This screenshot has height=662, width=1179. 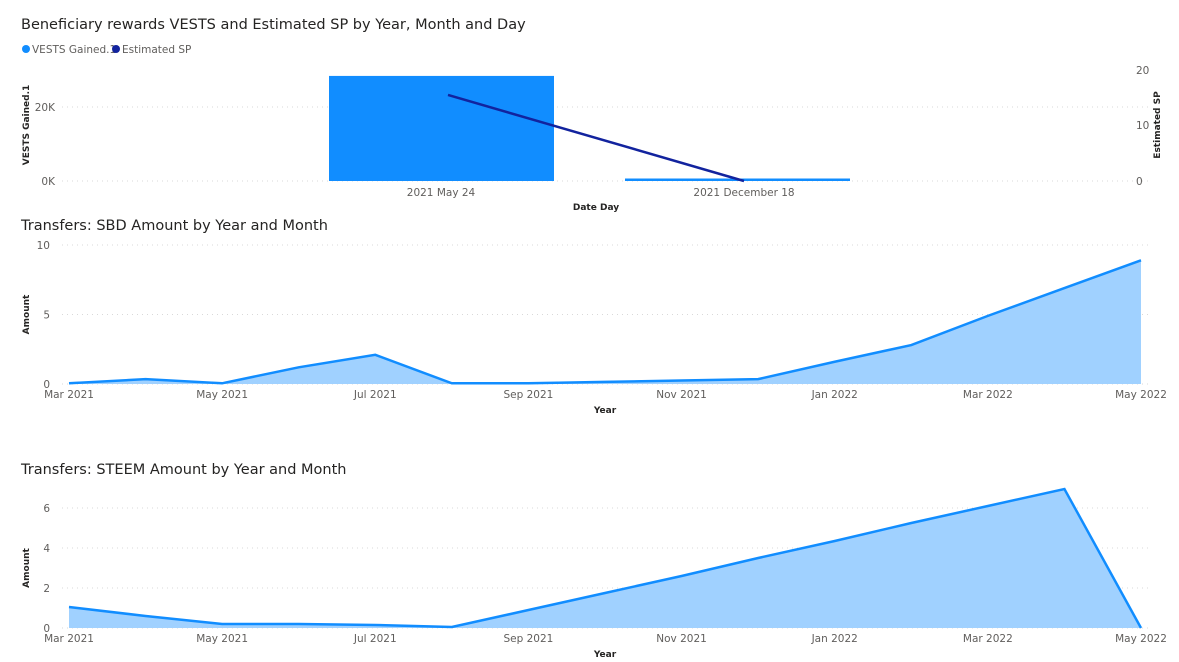 What do you see at coordinates (596, 208) in the screenshot?
I see `x-axis-title: Date Day` at bounding box center [596, 208].